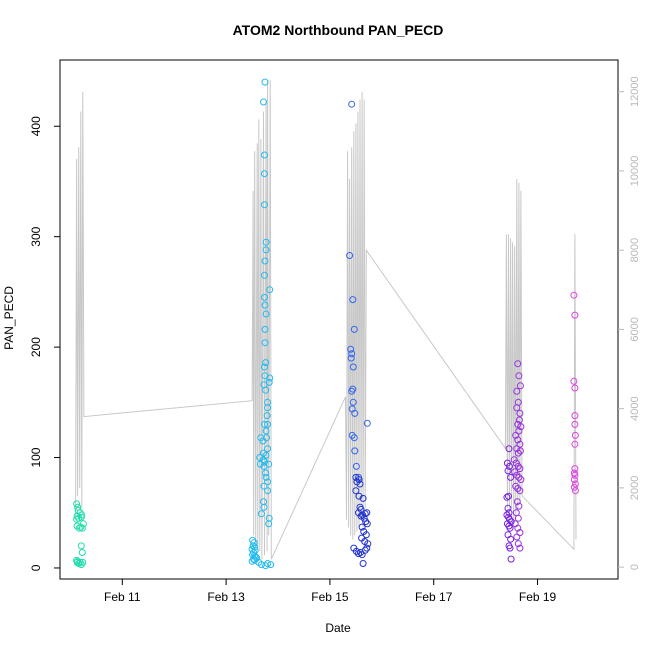  Describe the element at coordinates (338, 628) in the screenshot. I see `x-axis-label: Date` at that location.